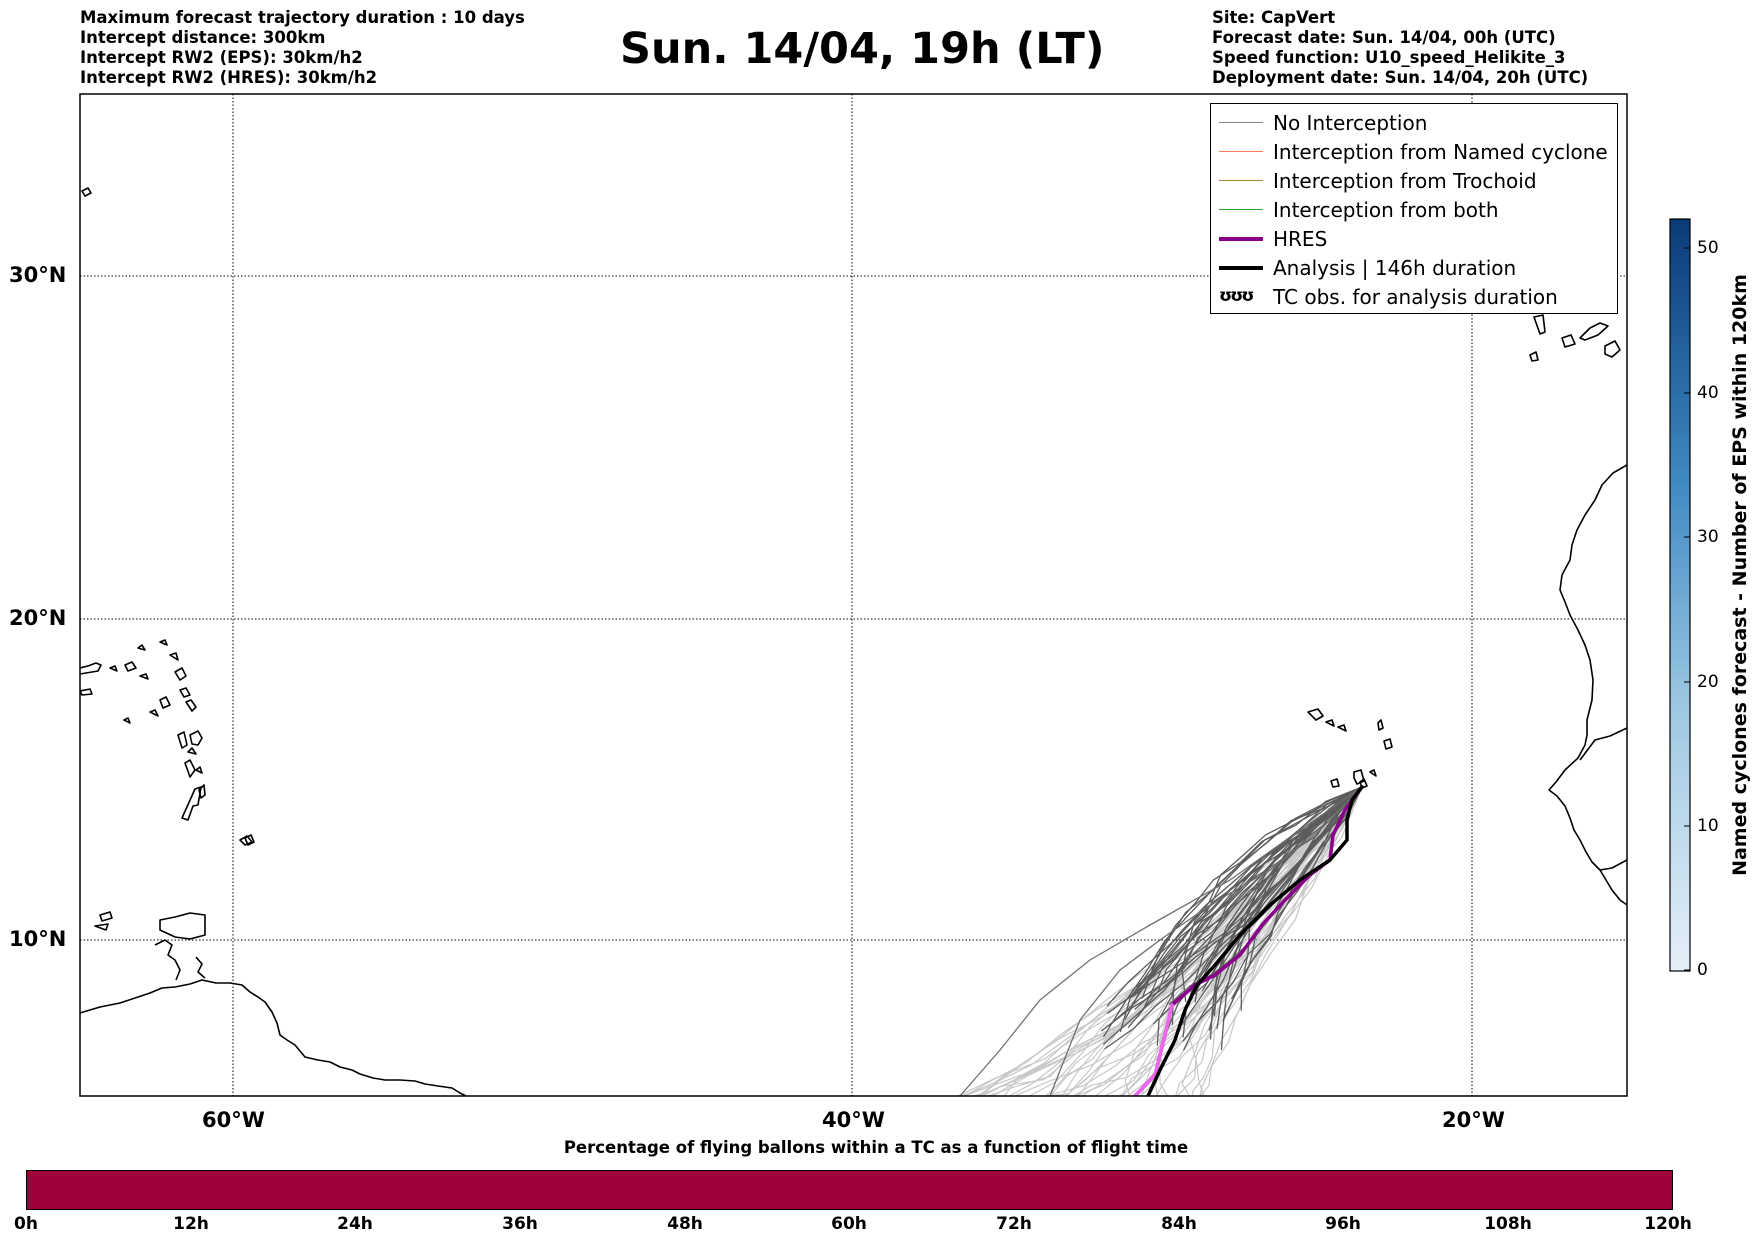 Image resolution: width=1752 pixels, height=1241 pixels. Describe the element at coordinates (1014, 1224) in the screenshot. I see `timebar-tick: 72h` at that location.